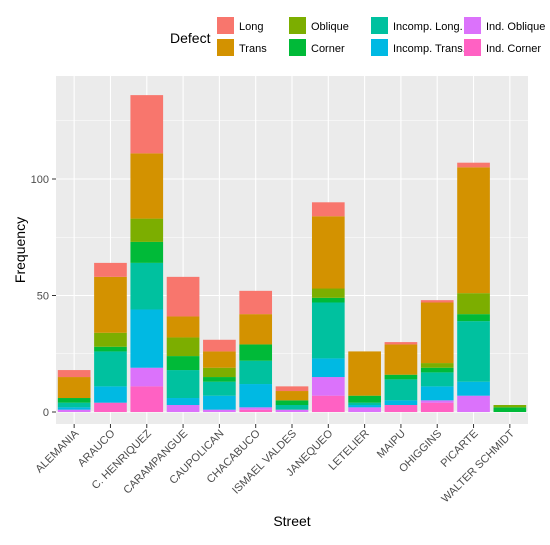 The width and height of the screenshot is (550, 545). What do you see at coordinates (46, 413) in the screenshot?
I see `y-tick-label: 0` at bounding box center [46, 413].